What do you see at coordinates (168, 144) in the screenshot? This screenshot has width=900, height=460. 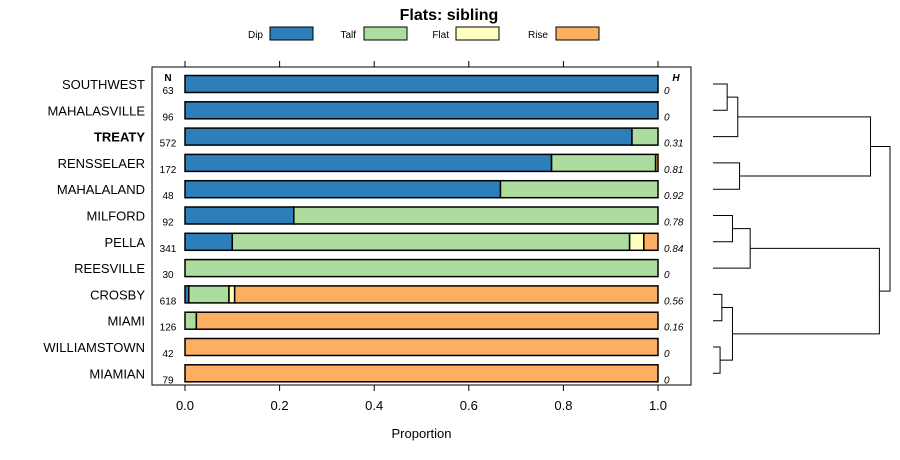 I see `n-value-treaty: 572` at bounding box center [168, 144].